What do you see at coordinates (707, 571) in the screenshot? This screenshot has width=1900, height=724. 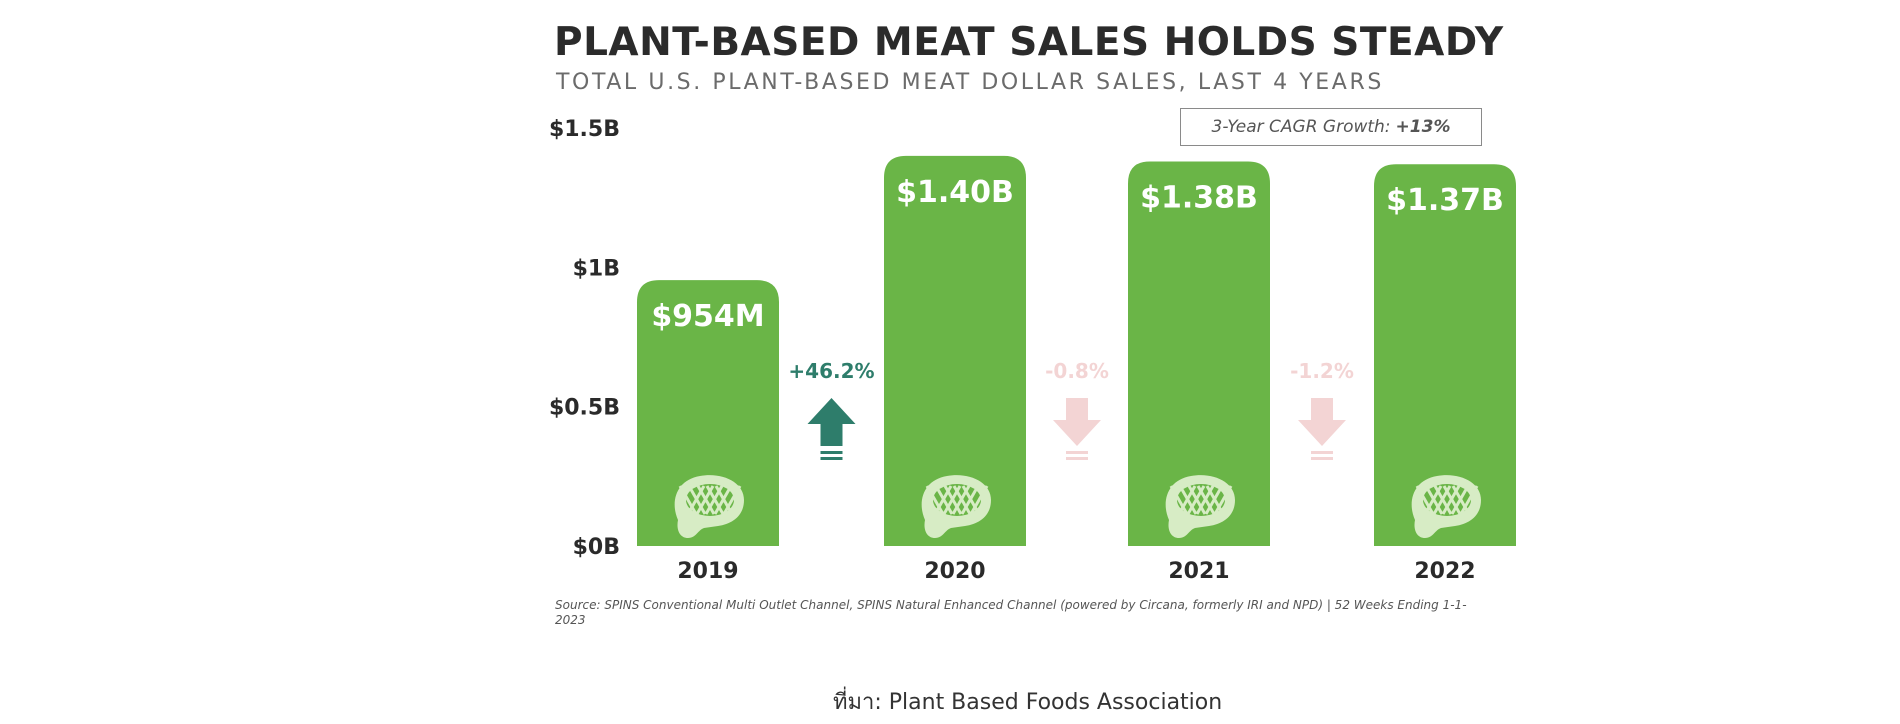 I see `x-tick-label: 2019` at bounding box center [707, 571].